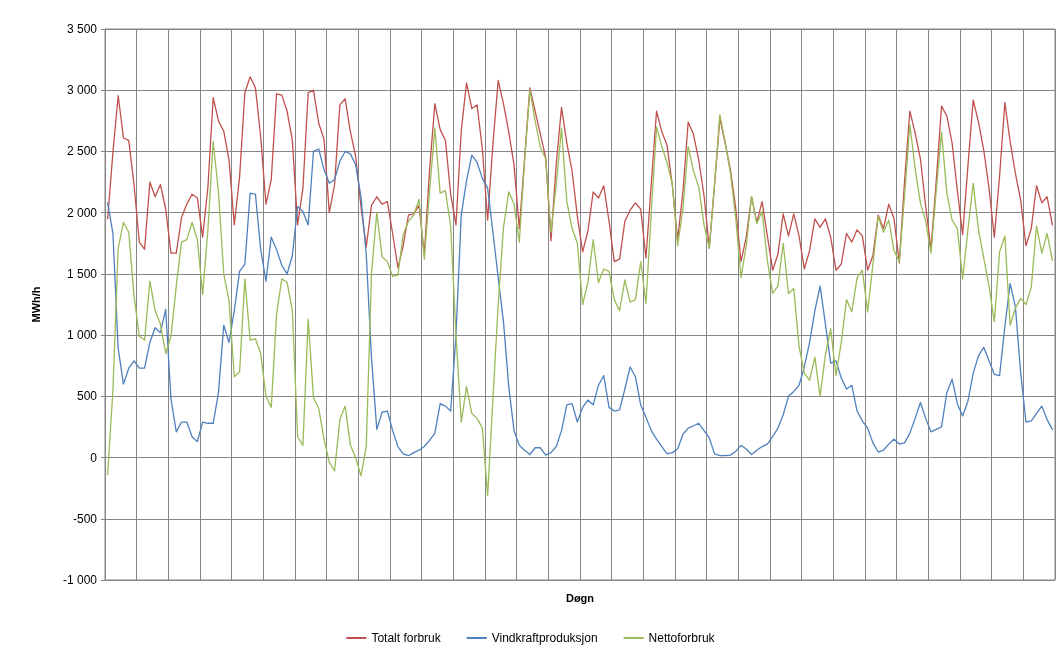 The height and width of the screenshot is (657, 1061). I want to click on y-tick-label: -500, so click(85, 518).